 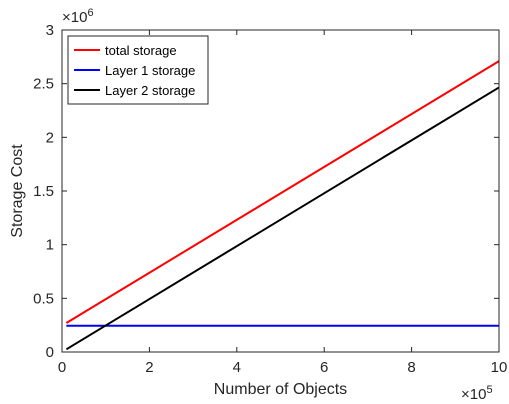 I want to click on legend-label: Layer 2 storage, so click(x=150, y=90).